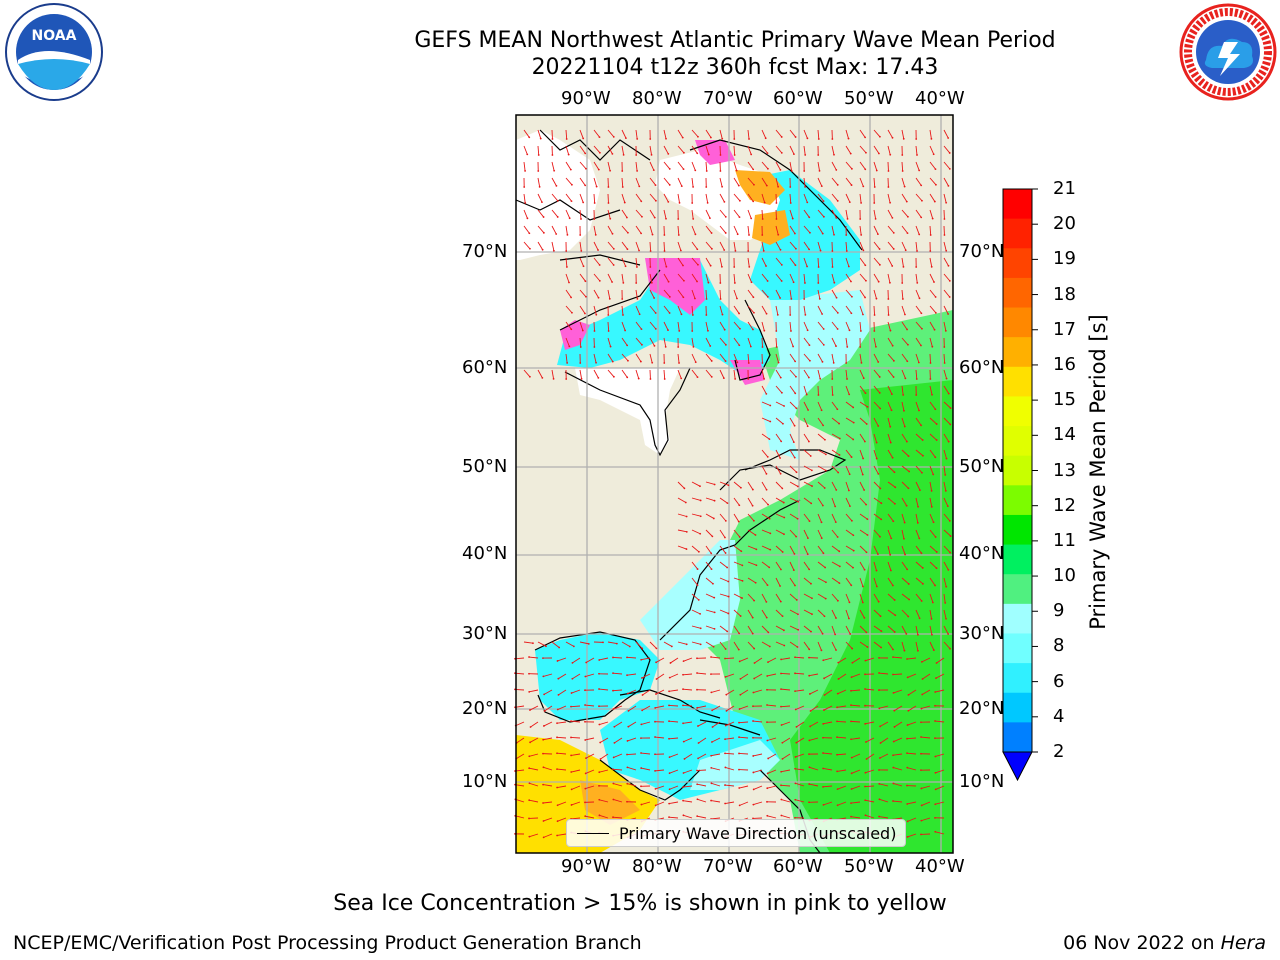 The image size is (1280, 960). Describe the element at coordinates (1017, 322) in the screenshot. I see `colorbar-segment` at that location.